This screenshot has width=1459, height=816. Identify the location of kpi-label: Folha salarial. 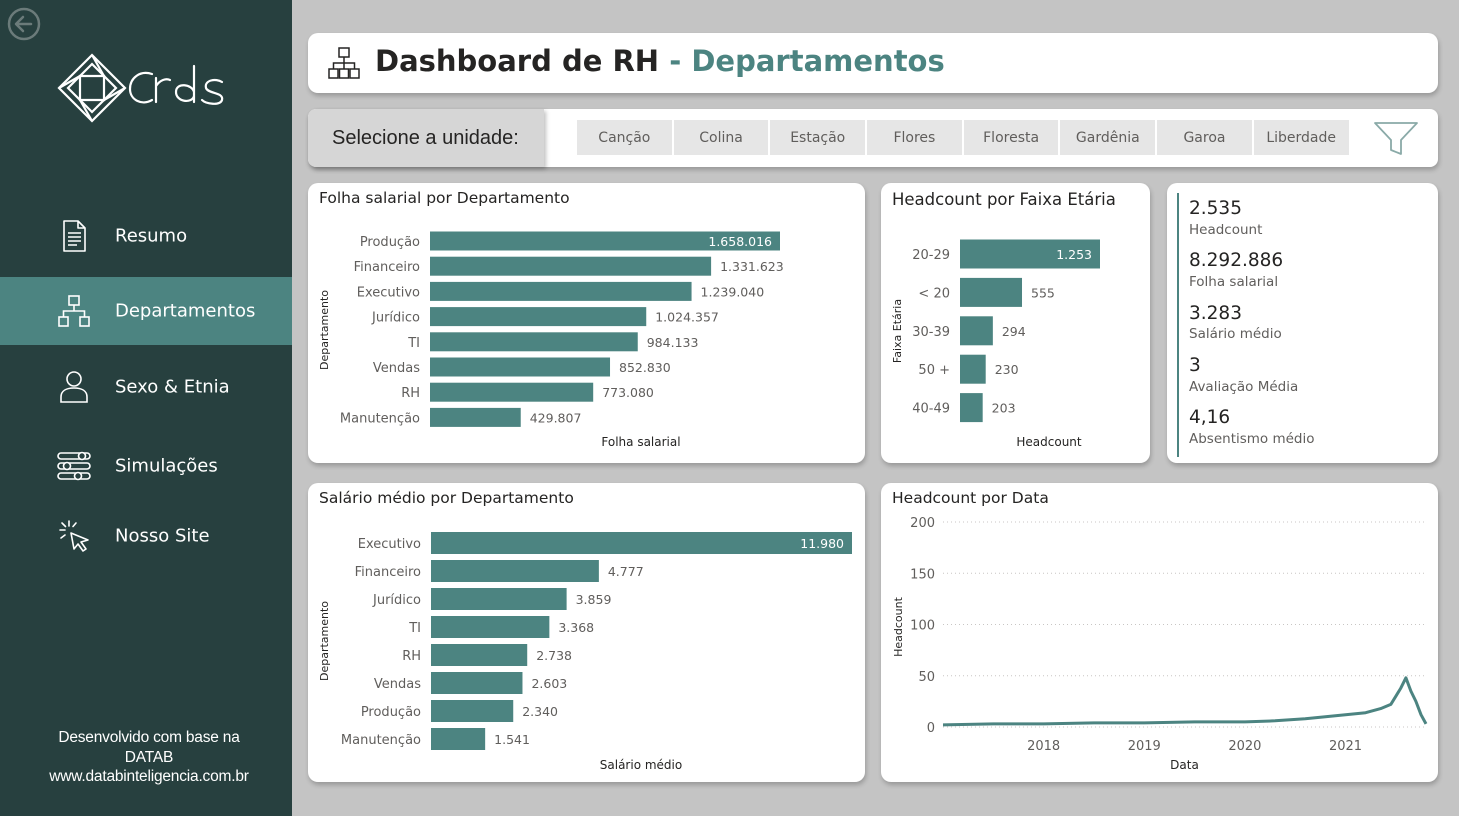
(1234, 282).